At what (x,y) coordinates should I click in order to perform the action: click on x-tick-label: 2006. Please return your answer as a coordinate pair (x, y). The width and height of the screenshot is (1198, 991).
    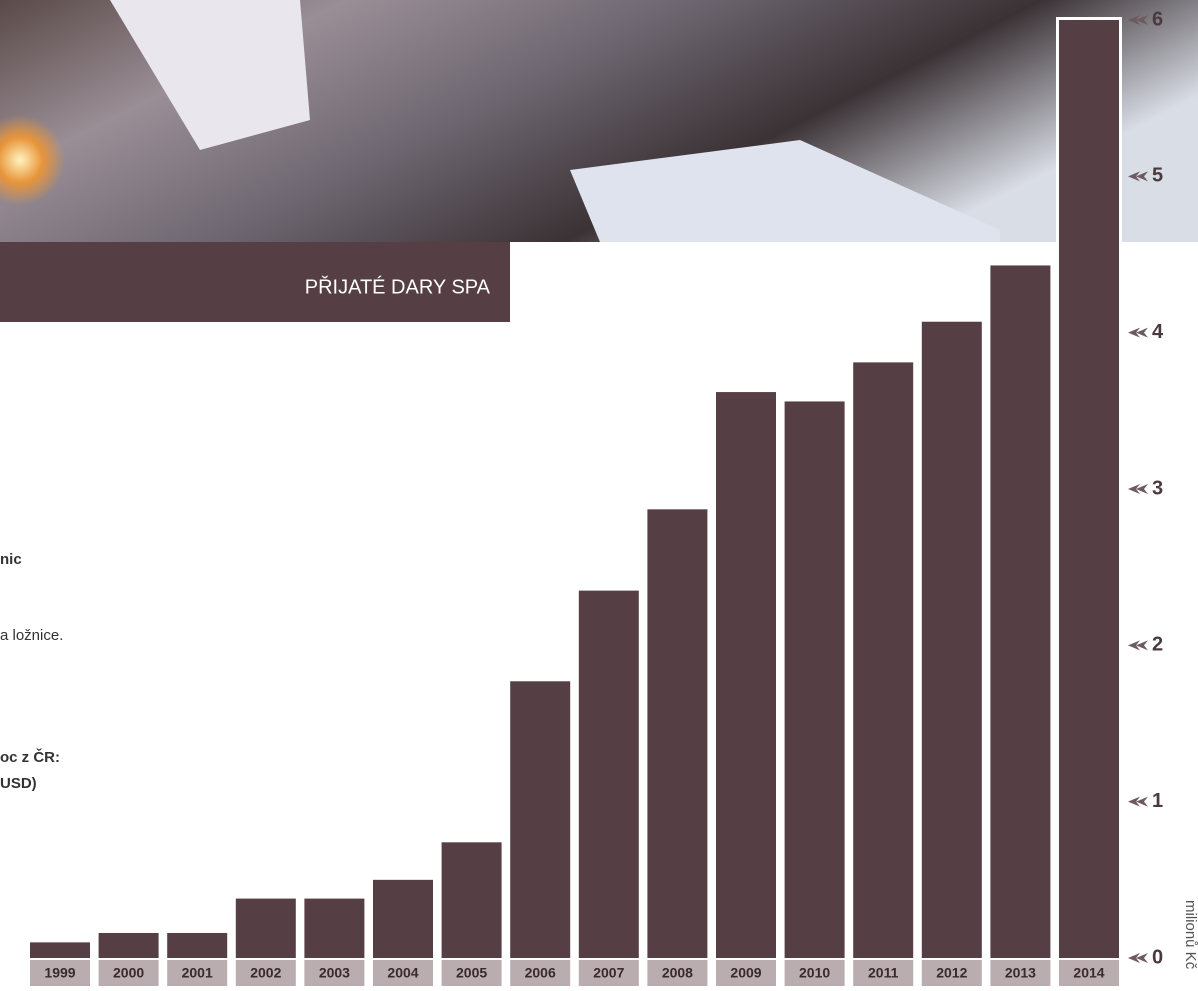
    Looking at the image, I should click on (540, 973).